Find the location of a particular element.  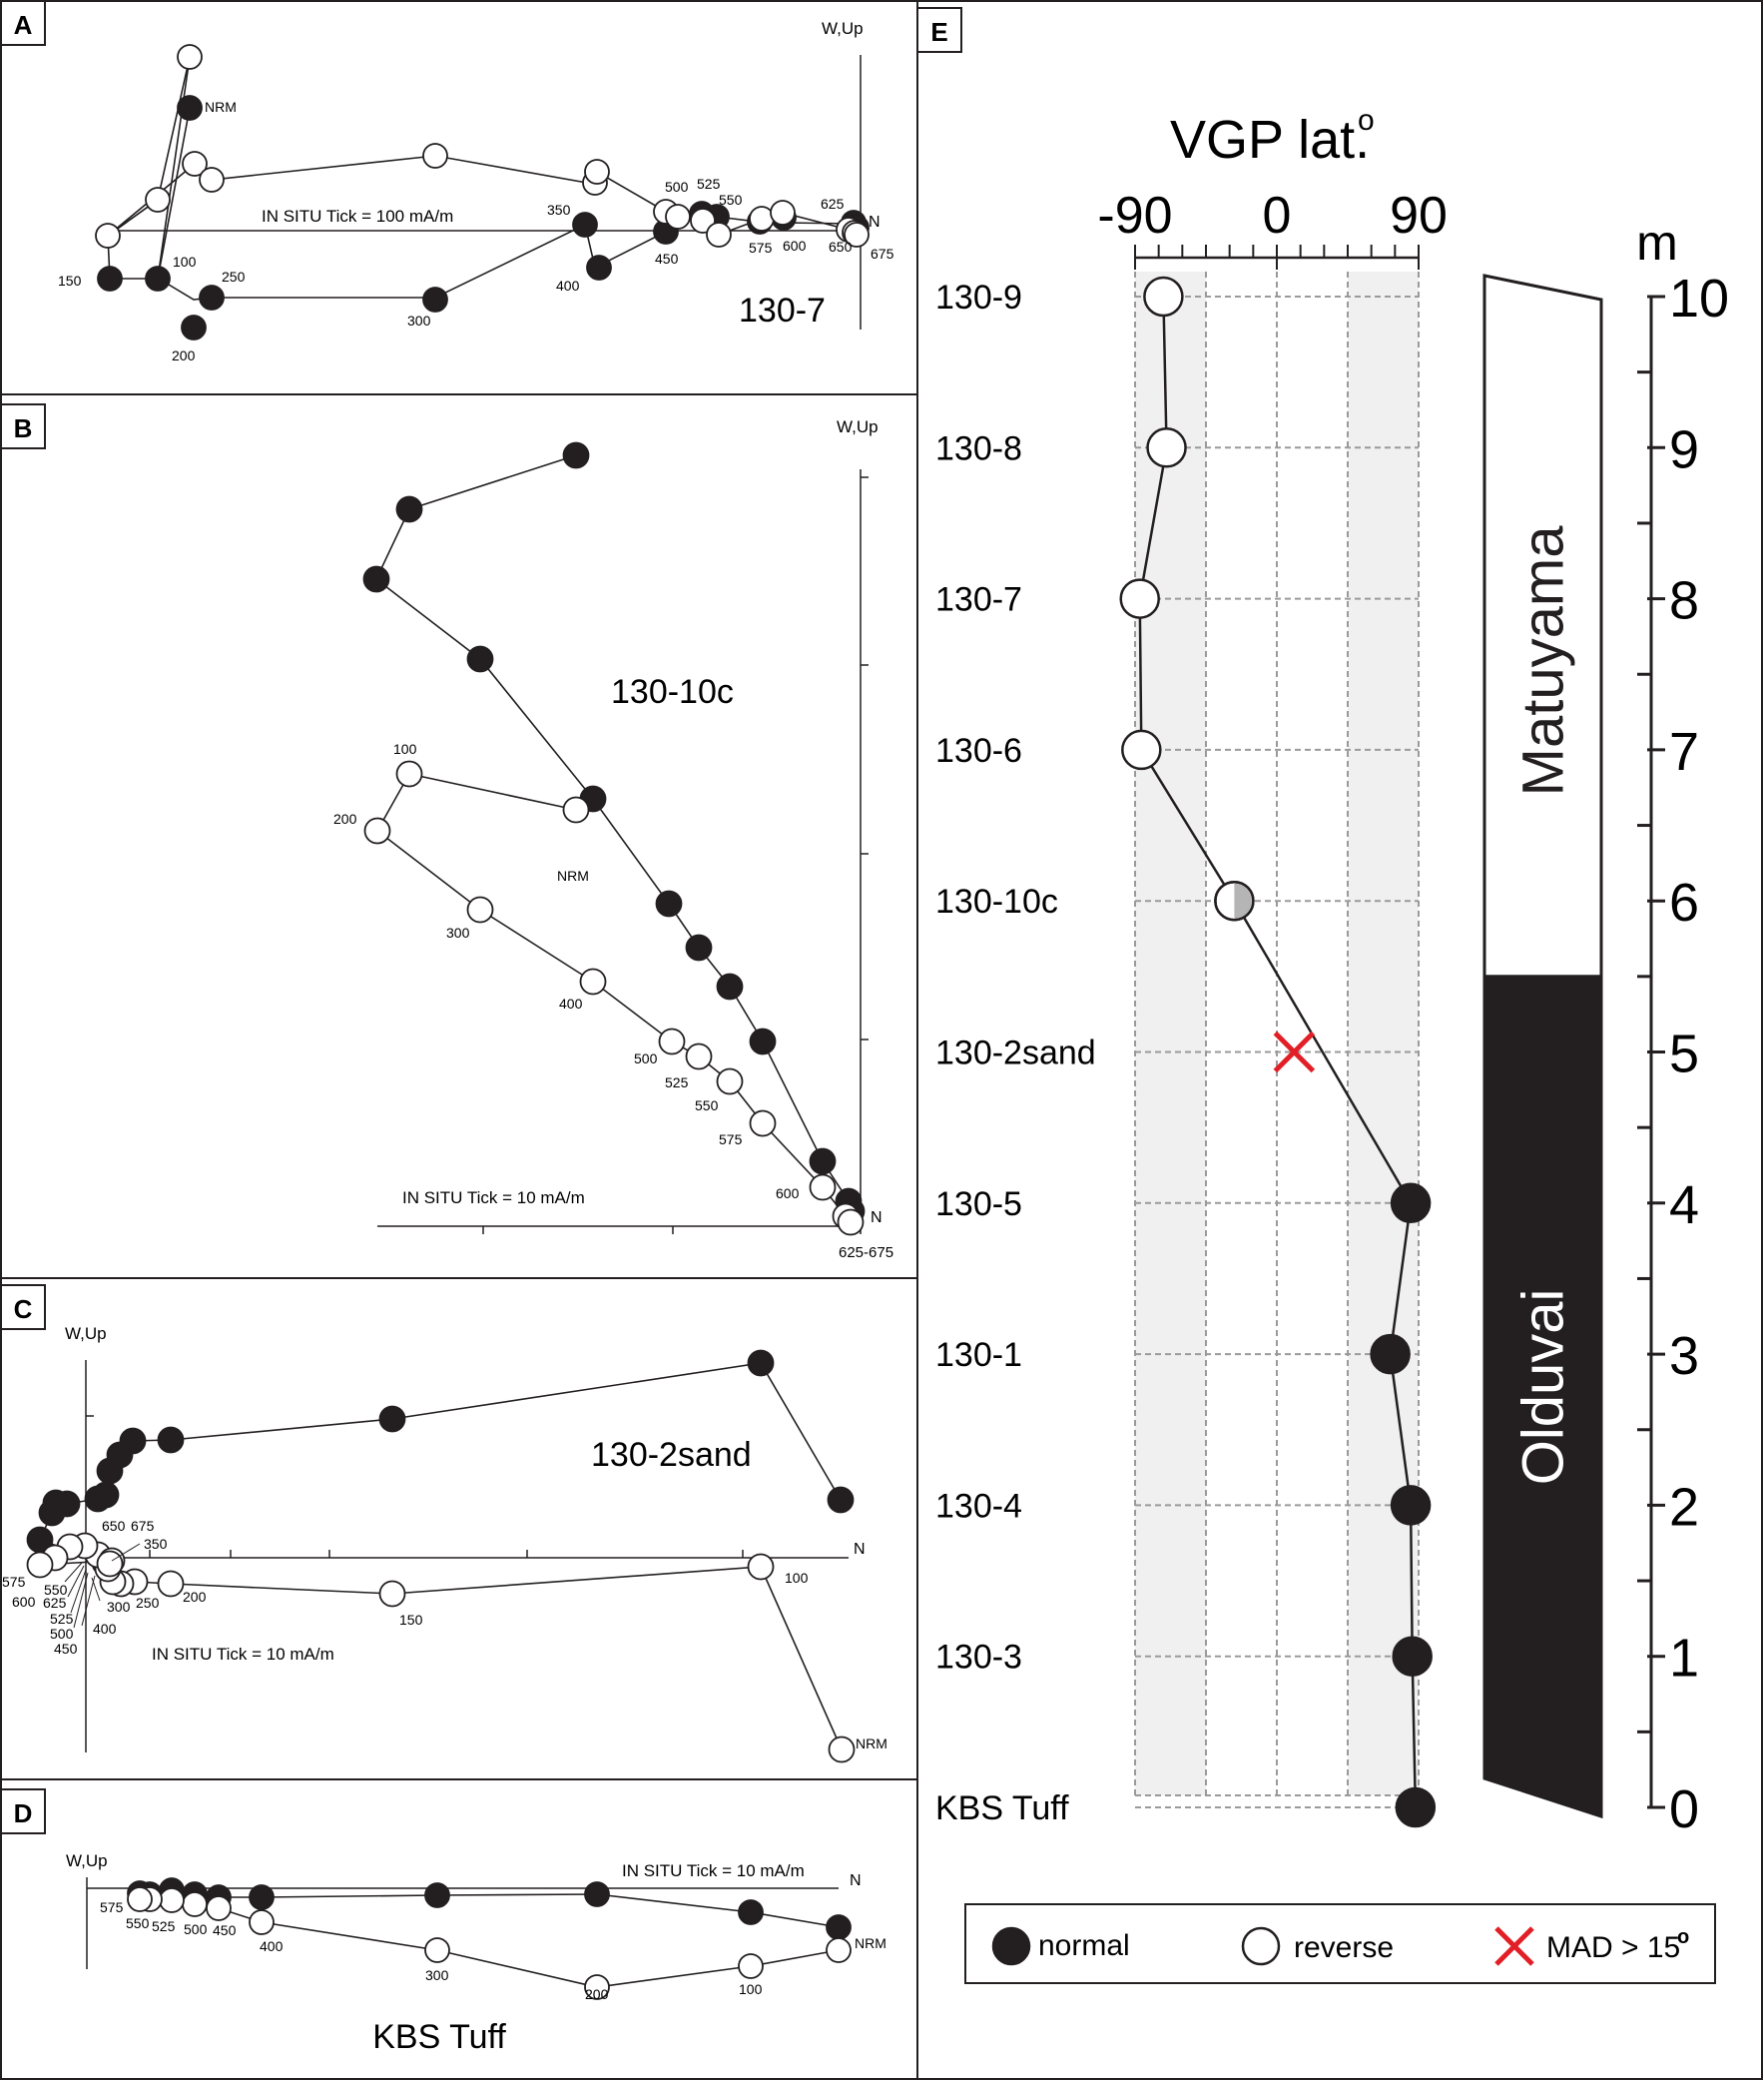

panel-b-step-label: NRM is located at coordinates (573, 876).